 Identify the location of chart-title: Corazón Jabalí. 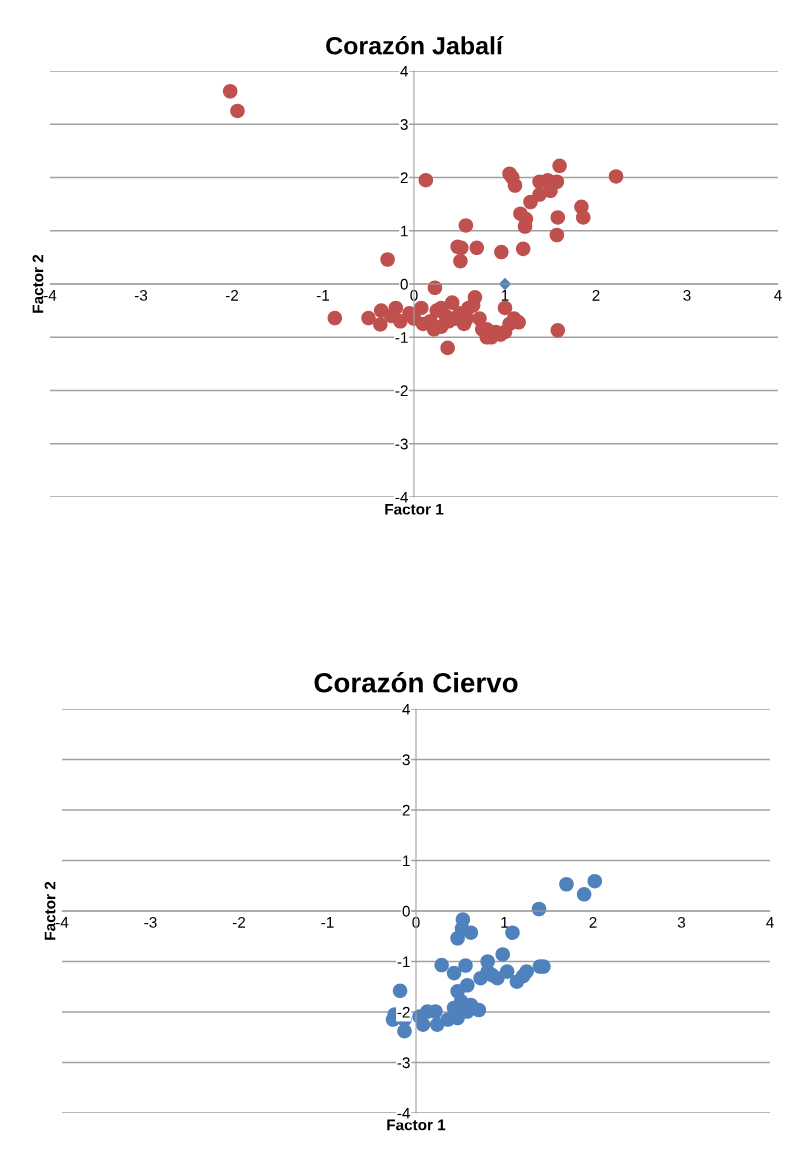
(415, 45).